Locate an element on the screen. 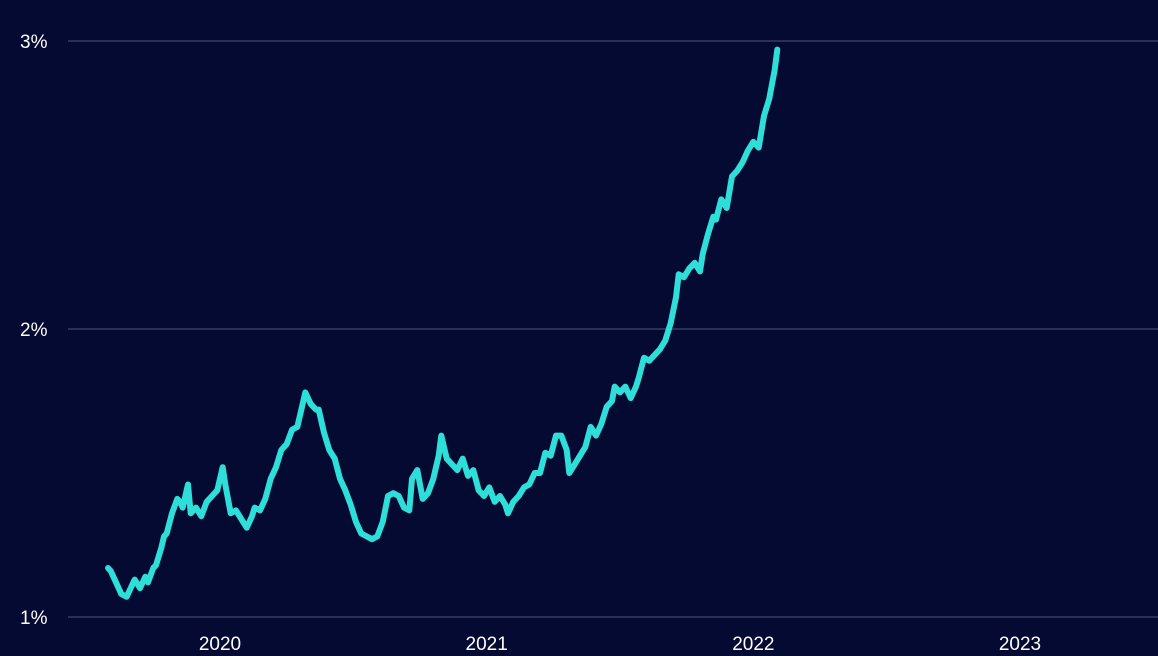  x-tick-label: 2020 is located at coordinates (220, 644).